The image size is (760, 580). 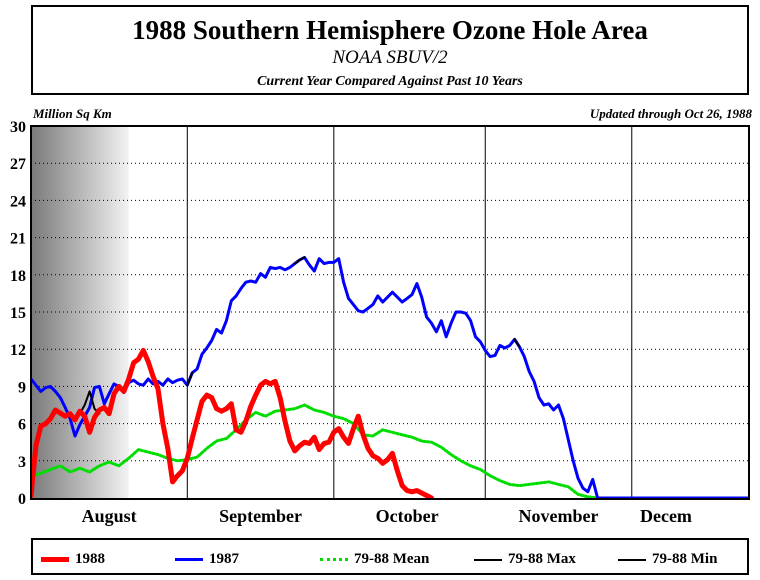 I want to click on y-tick-label-12: 12, so click(x=18, y=350).